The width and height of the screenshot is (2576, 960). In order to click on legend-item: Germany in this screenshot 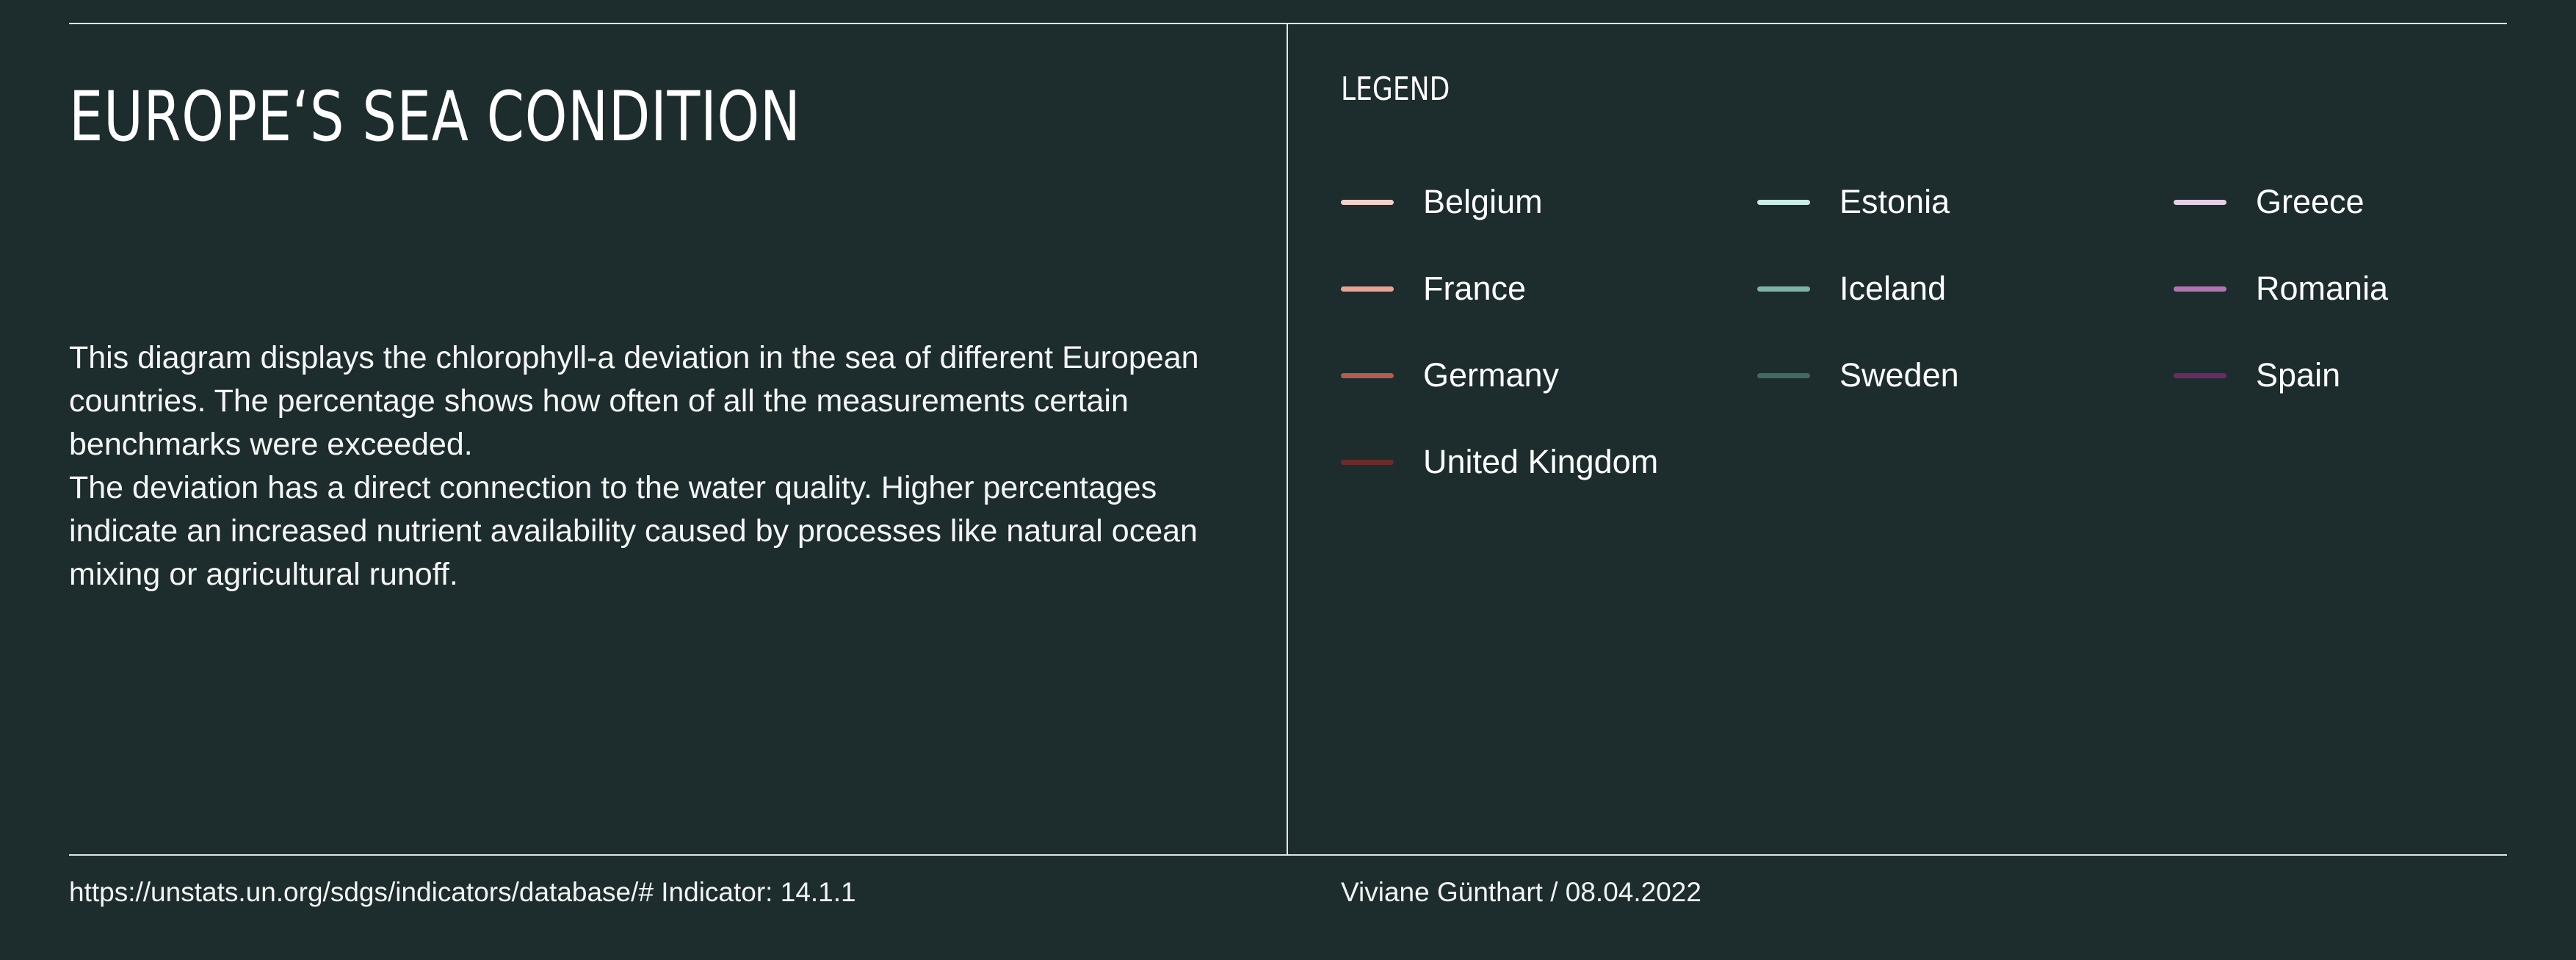, I will do `click(1549, 376)`.